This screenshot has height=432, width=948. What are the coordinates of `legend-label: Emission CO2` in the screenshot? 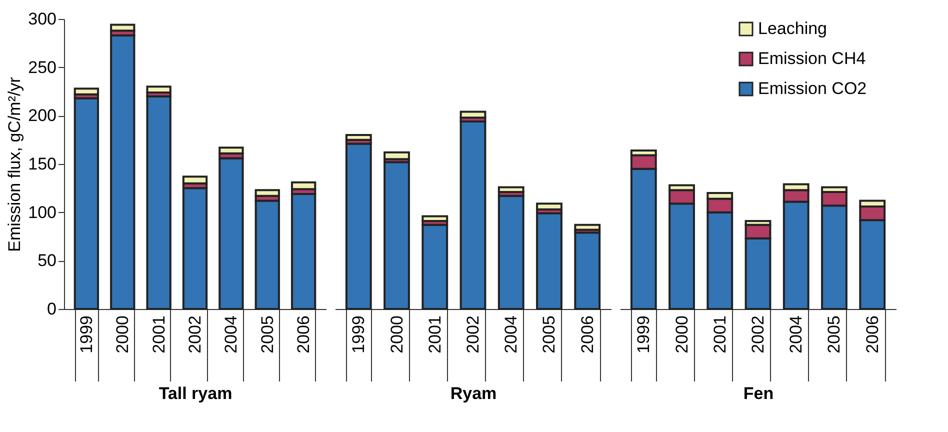 It's located at (812, 88).